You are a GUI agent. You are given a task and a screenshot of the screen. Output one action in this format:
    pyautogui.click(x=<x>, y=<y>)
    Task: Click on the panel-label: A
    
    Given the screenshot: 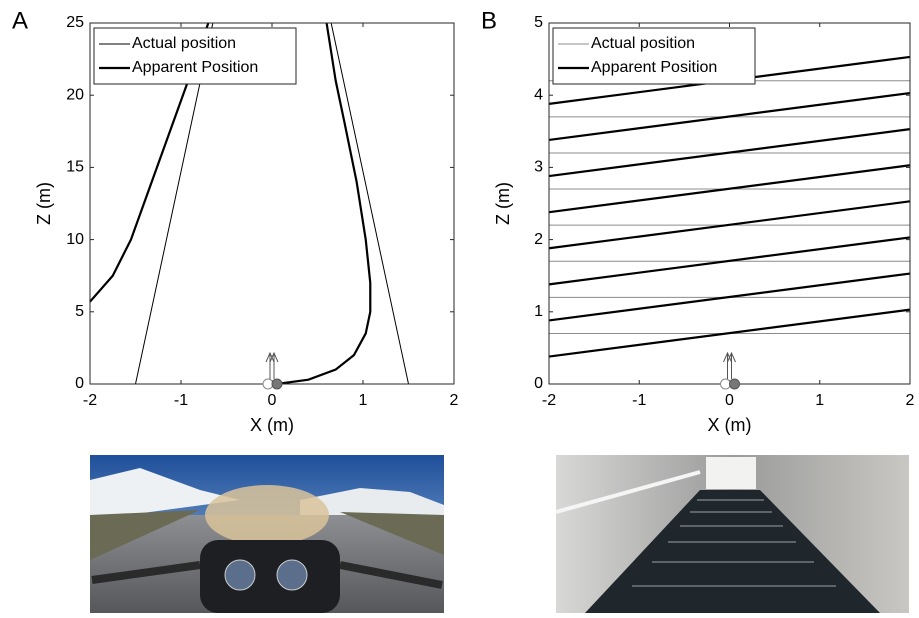 What is the action you would take?
    pyautogui.click(x=20, y=20)
    